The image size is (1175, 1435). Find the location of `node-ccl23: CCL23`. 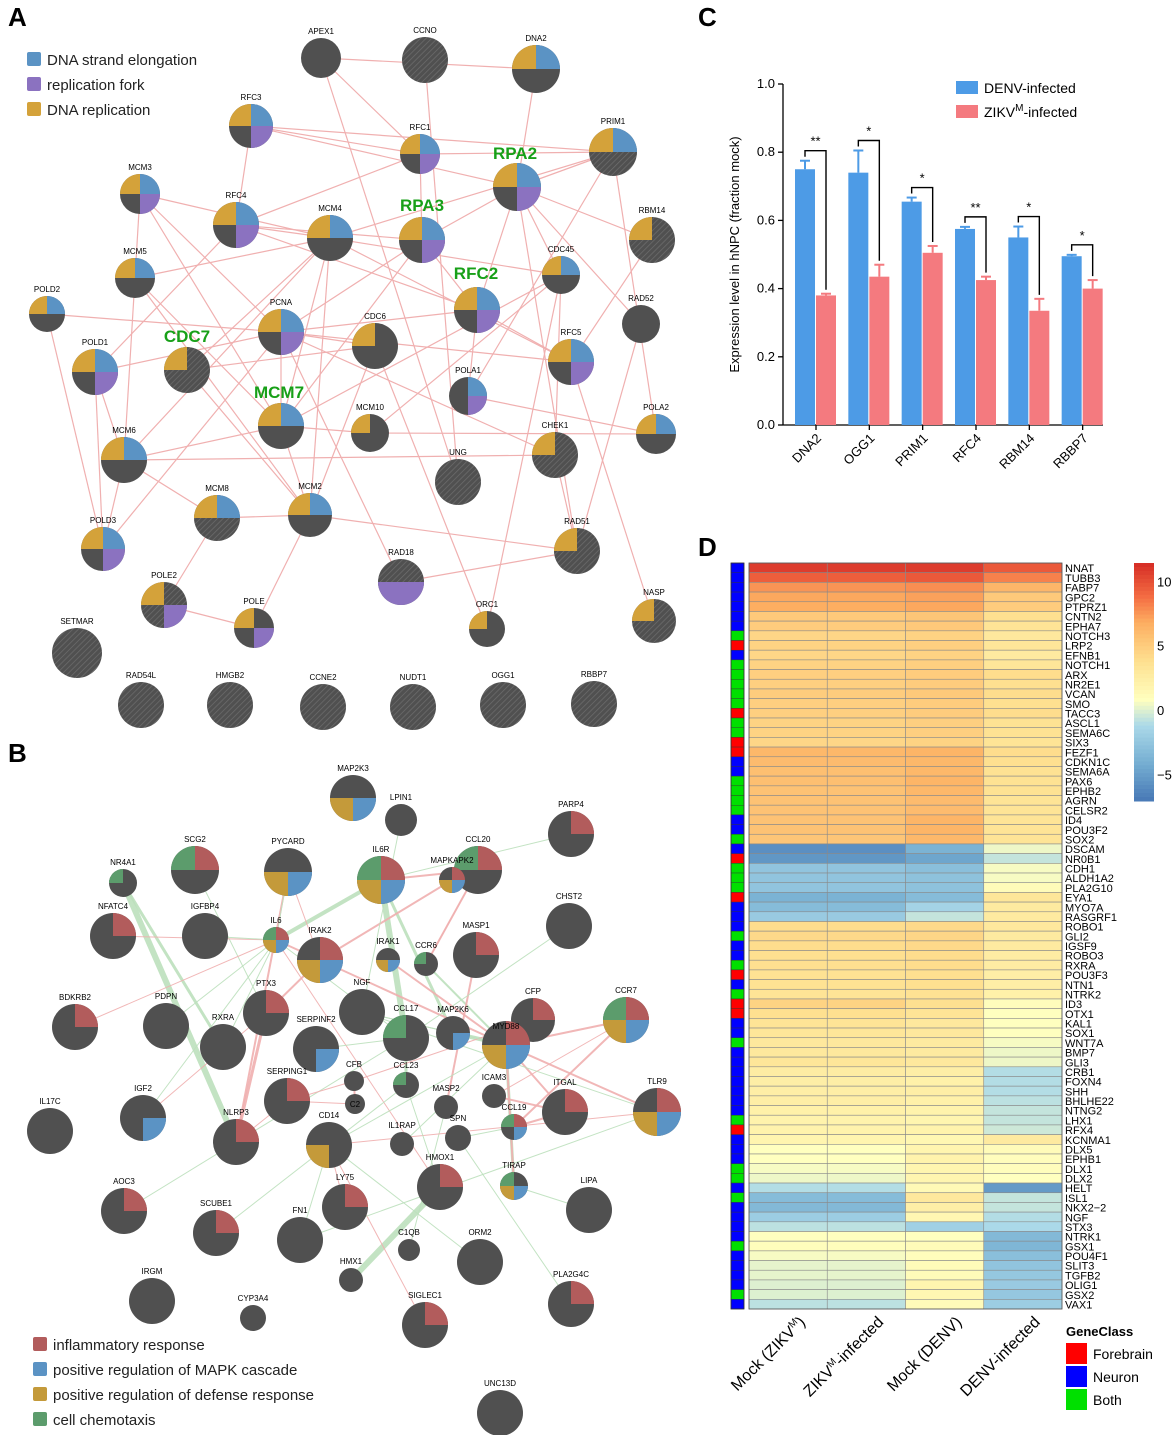

node-ccl23: CCL23 is located at coordinates (406, 1079).